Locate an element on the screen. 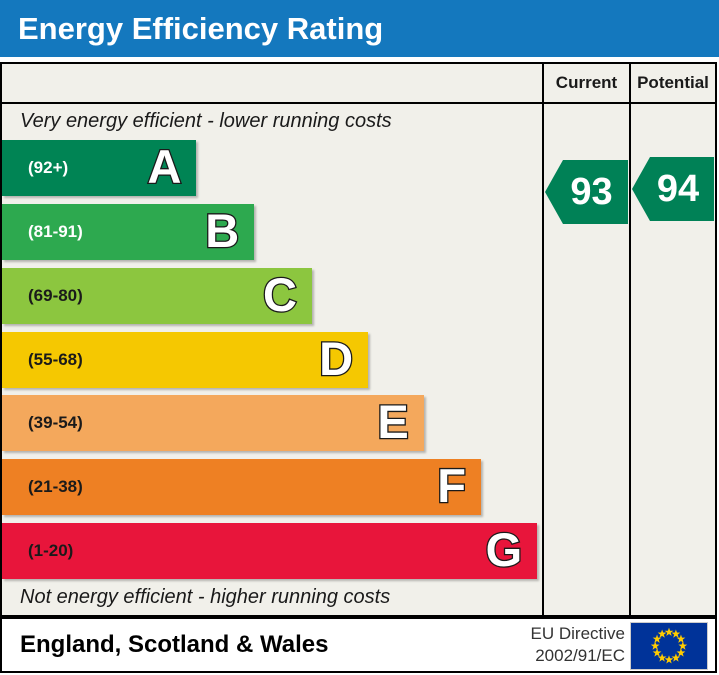  band-b-range: (81-91) is located at coordinates (55, 231).